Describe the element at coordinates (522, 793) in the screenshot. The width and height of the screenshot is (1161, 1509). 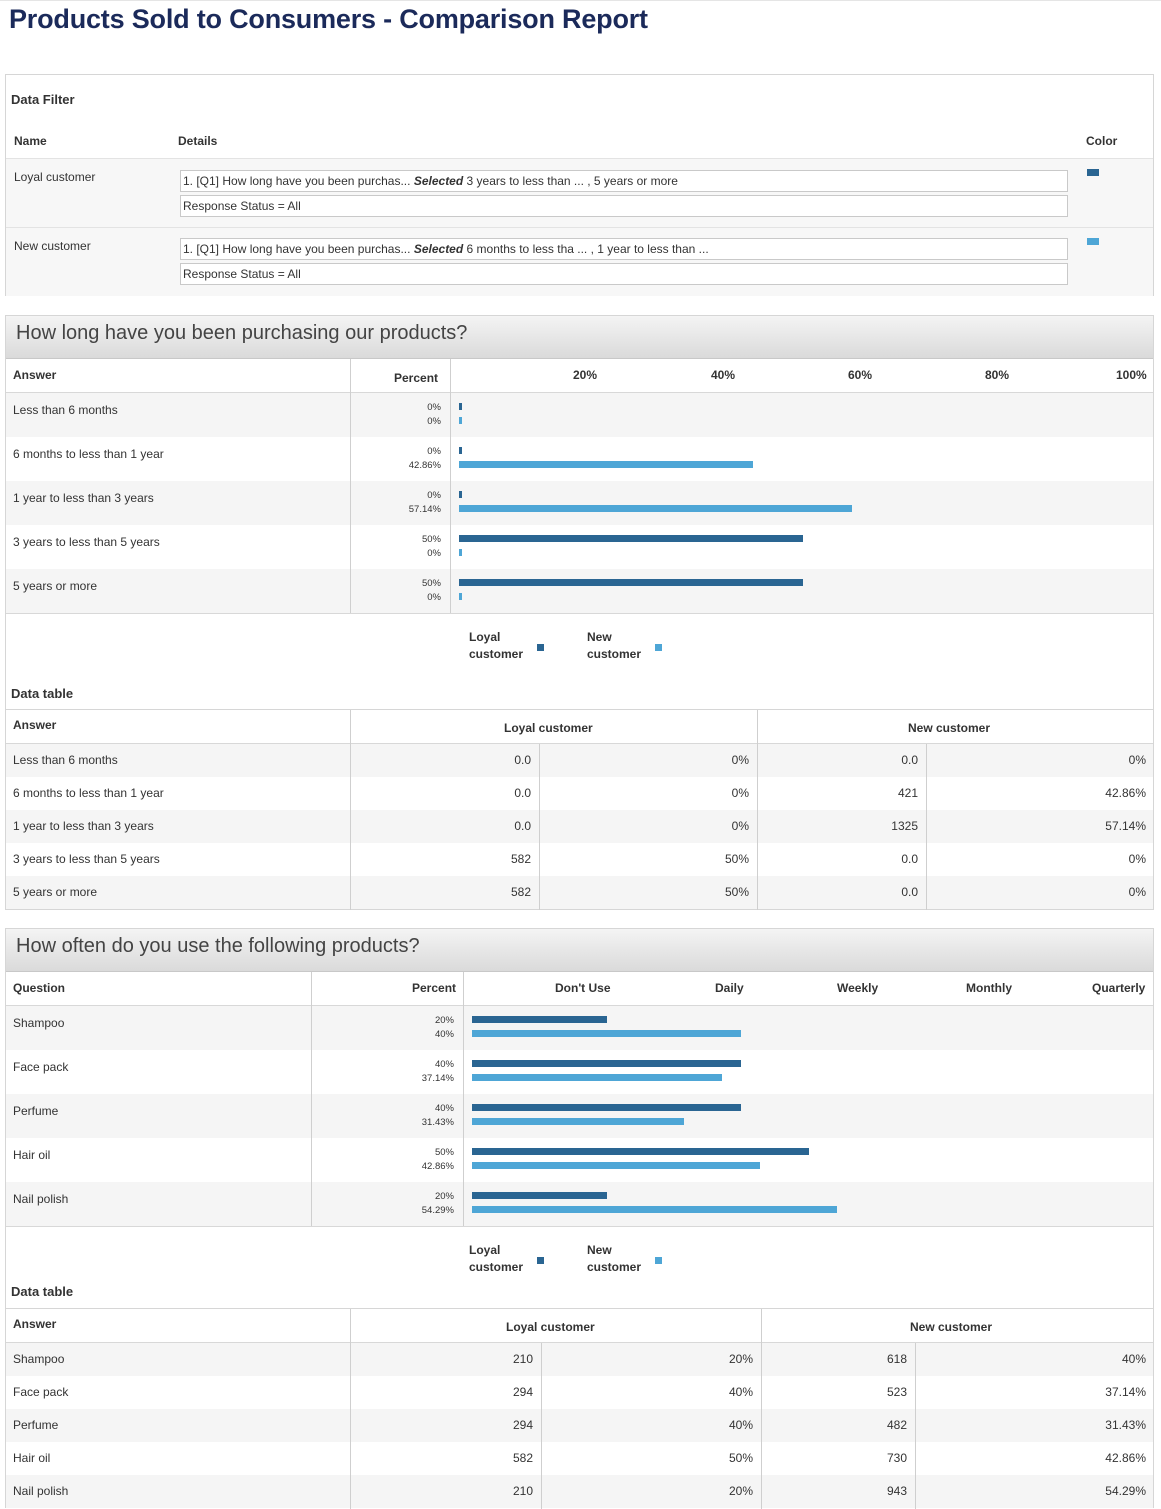
I see `table-cell-loyal-n: 0.0` at that location.